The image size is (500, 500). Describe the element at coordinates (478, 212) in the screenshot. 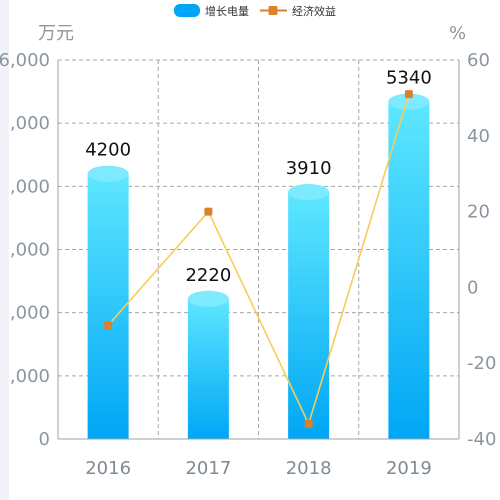

I see `y-right-tick-label: 20` at that location.